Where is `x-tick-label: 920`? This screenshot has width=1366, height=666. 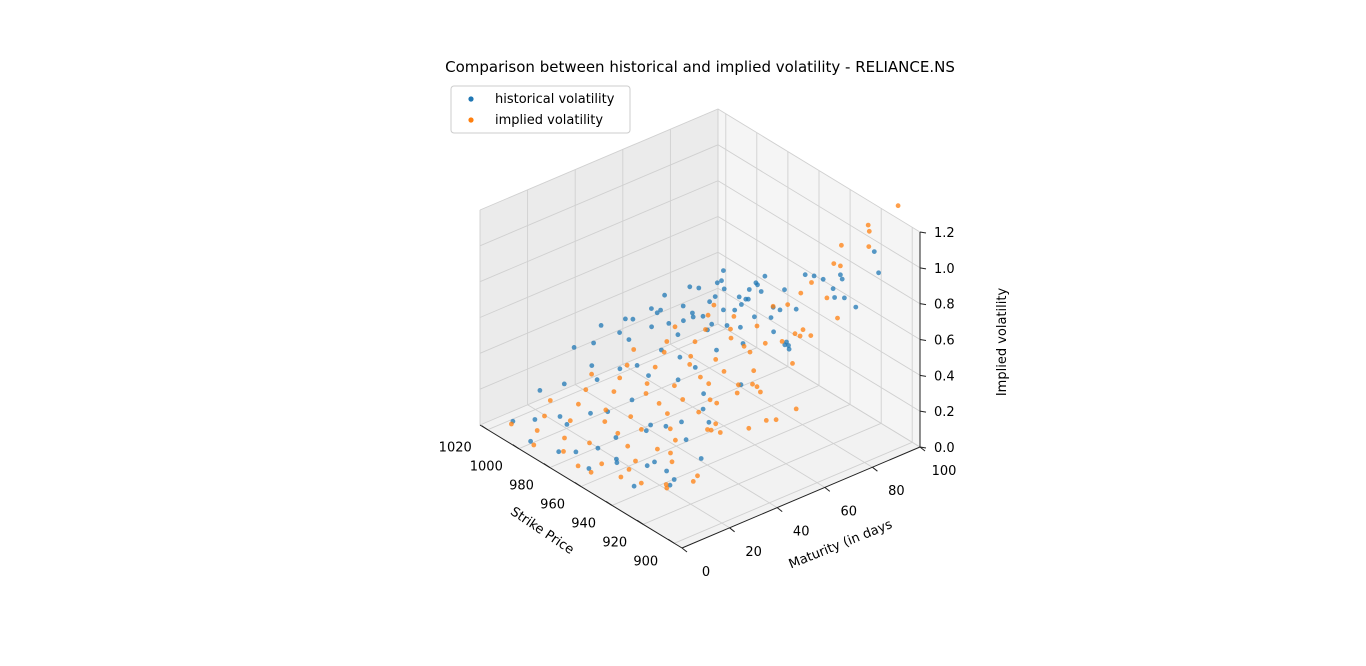
x-tick-label: 920 is located at coordinates (614, 542).